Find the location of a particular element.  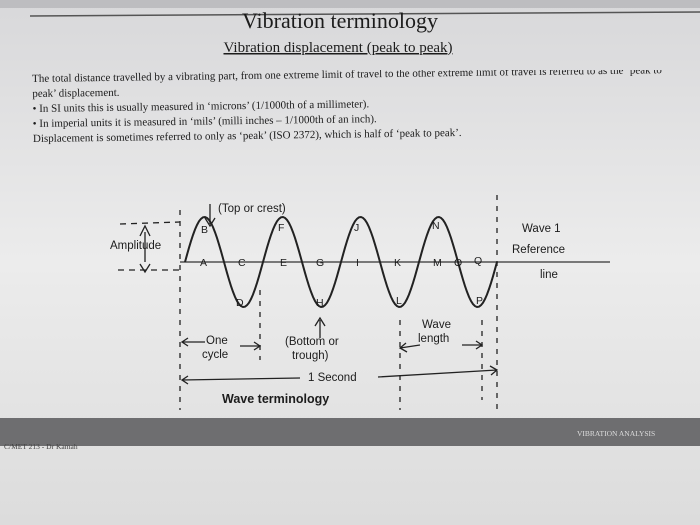

label: (Bottom or is located at coordinates (312, 342).